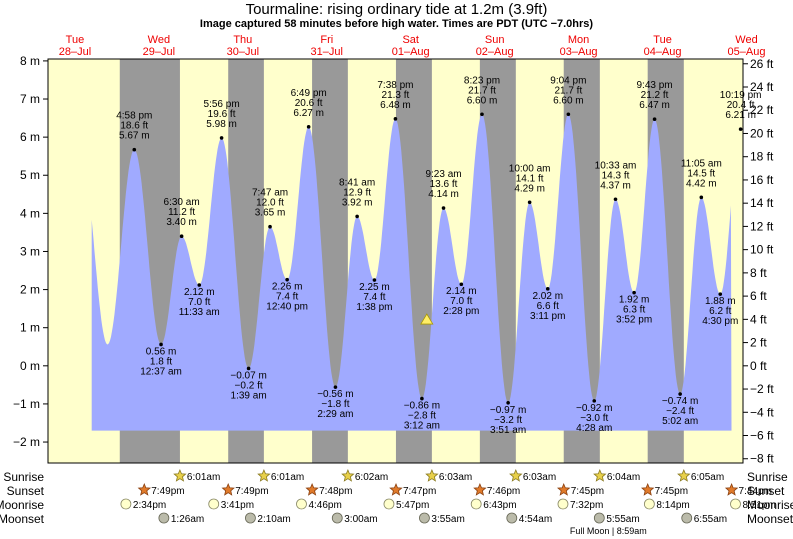  What do you see at coordinates (26, 442) in the screenshot?
I see `y-tick-label-left: −2 m` at bounding box center [26, 442].